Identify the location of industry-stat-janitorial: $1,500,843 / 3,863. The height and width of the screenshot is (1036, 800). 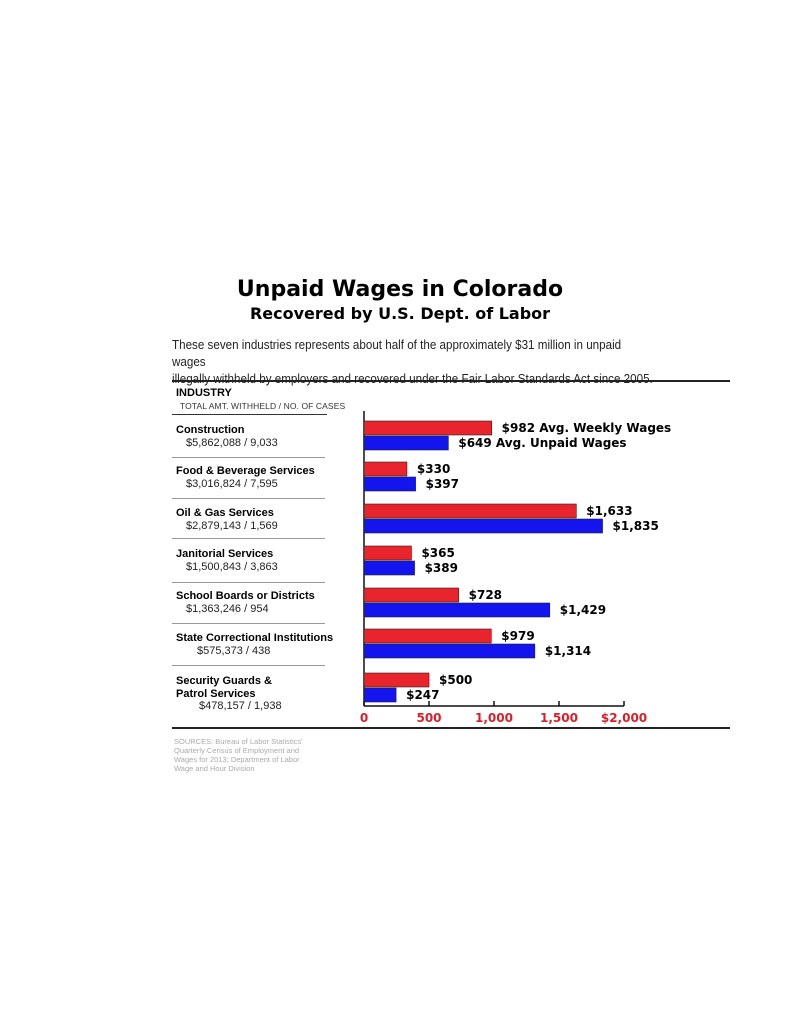
(232, 567).